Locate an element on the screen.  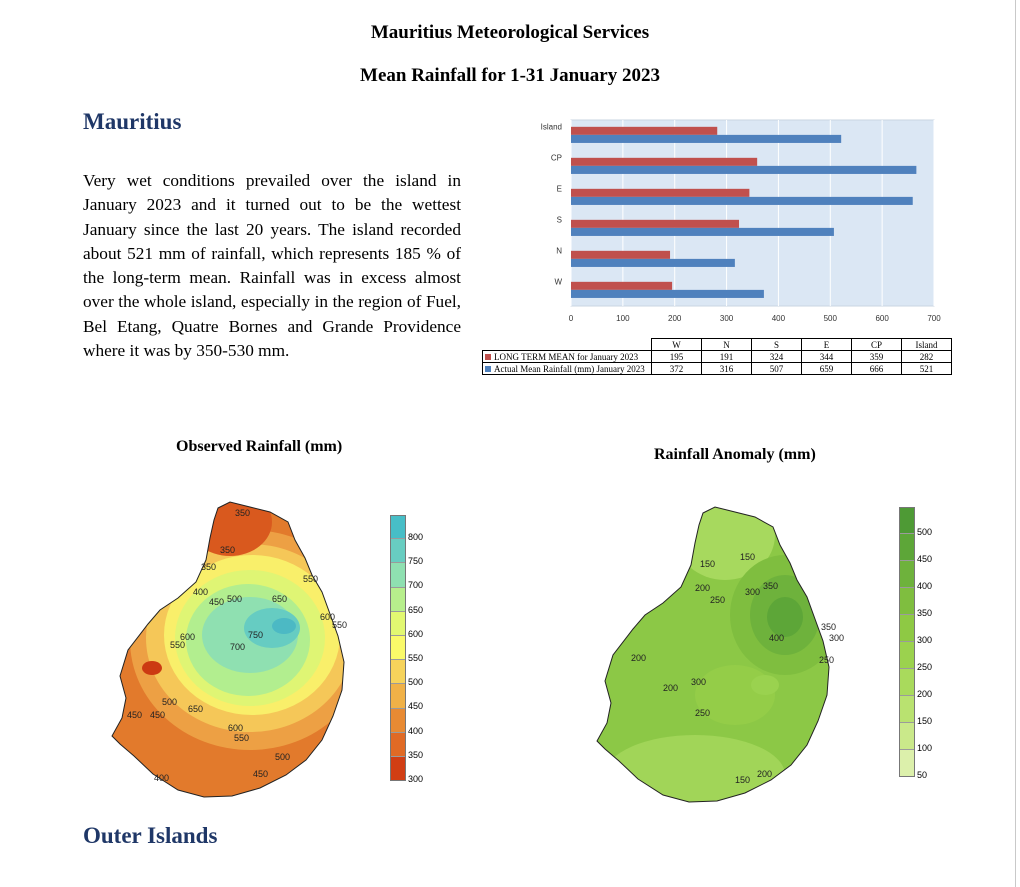
bar-long-term-S is located at coordinates (655, 223).